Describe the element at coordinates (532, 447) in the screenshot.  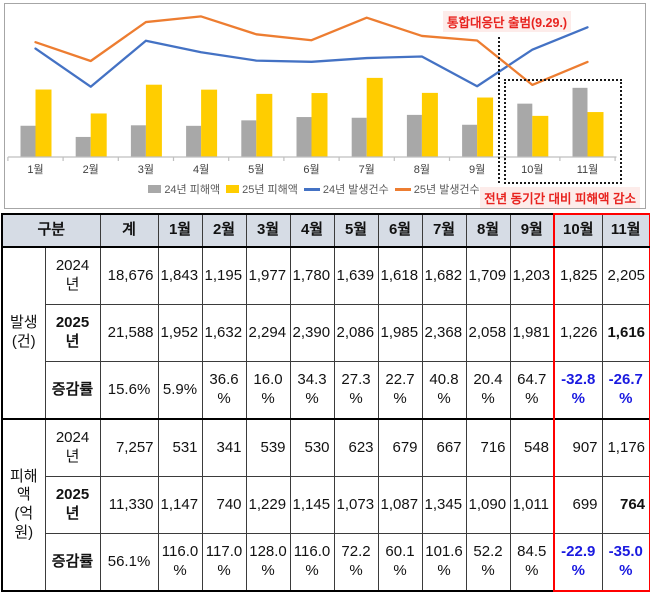
I see `table-cell: 548` at that location.